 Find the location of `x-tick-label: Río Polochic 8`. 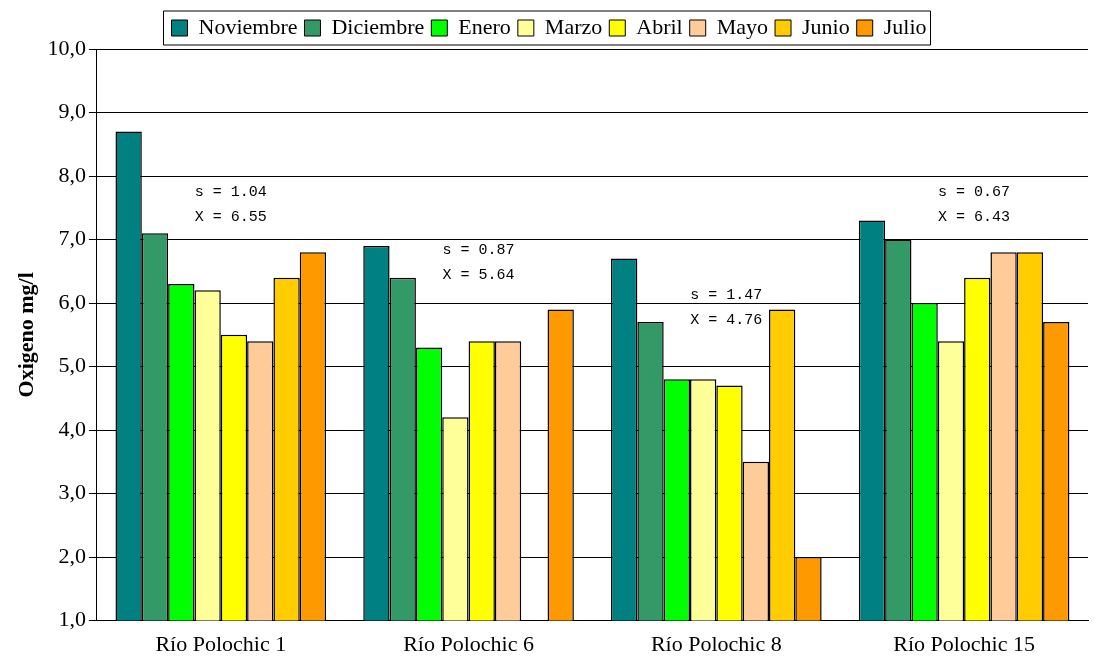

x-tick-label: Río Polochic 8 is located at coordinates (716, 643).